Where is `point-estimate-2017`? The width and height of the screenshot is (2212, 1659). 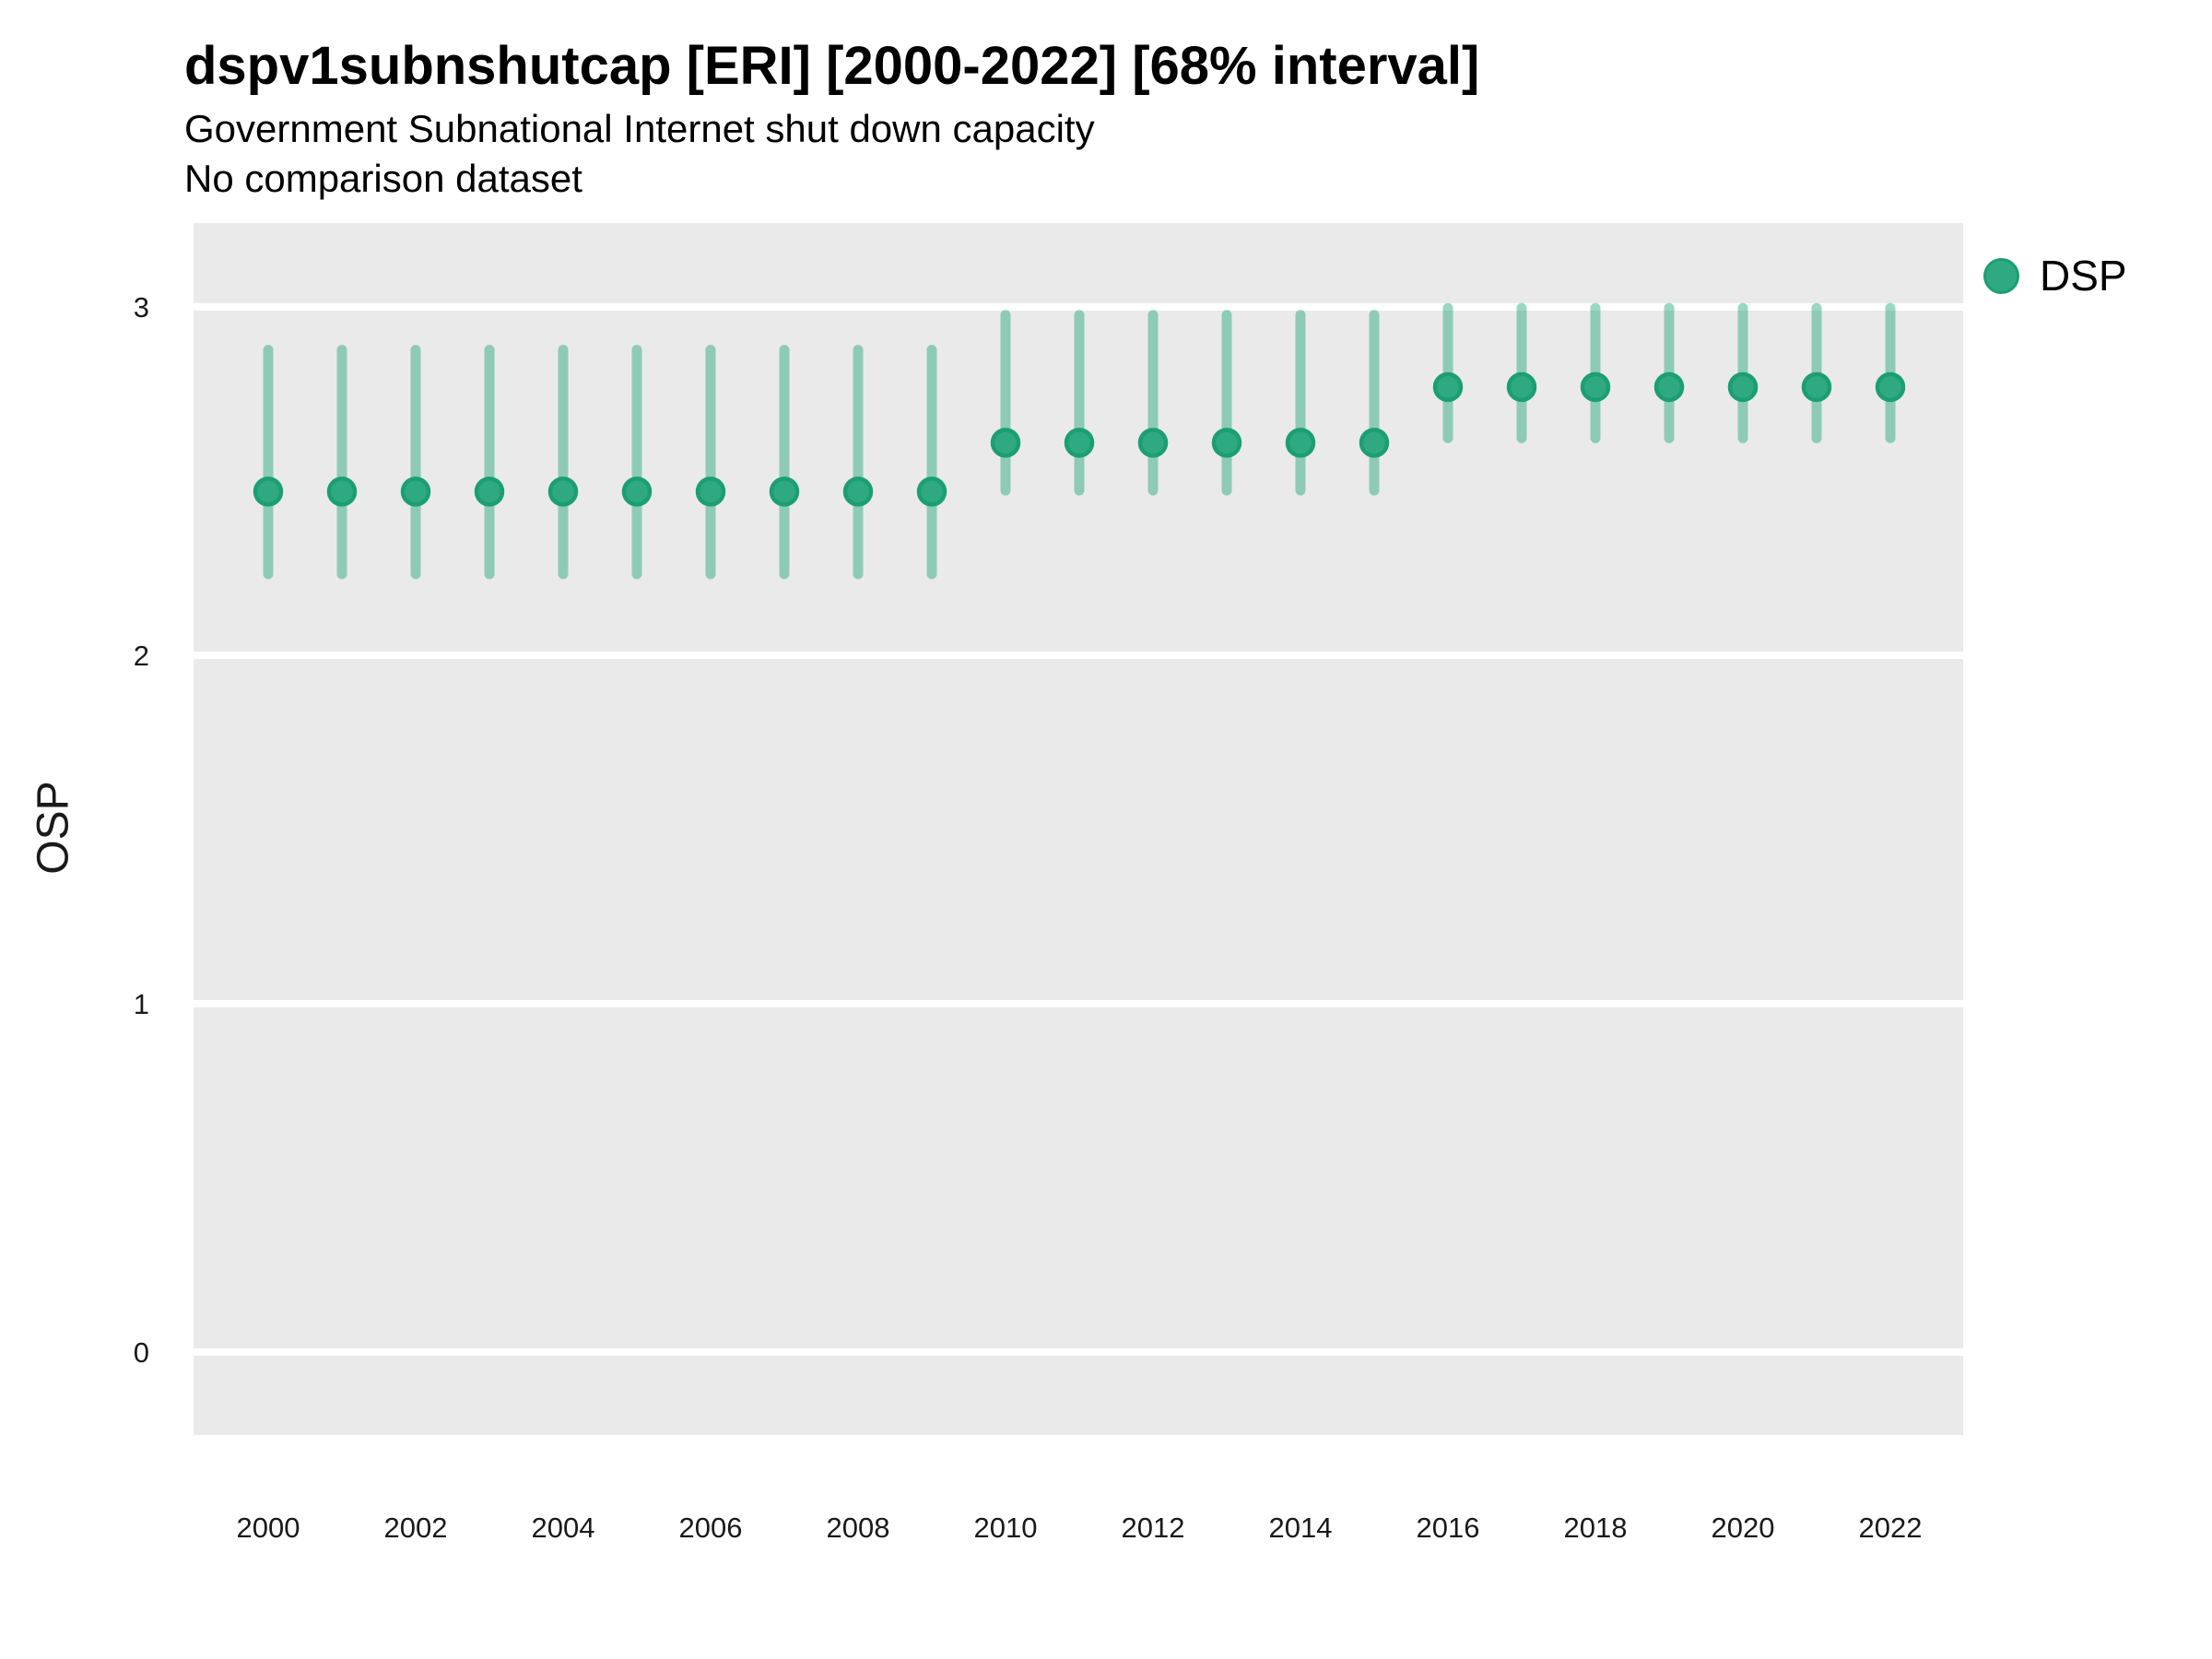
point-estimate-2017 is located at coordinates (1521, 387).